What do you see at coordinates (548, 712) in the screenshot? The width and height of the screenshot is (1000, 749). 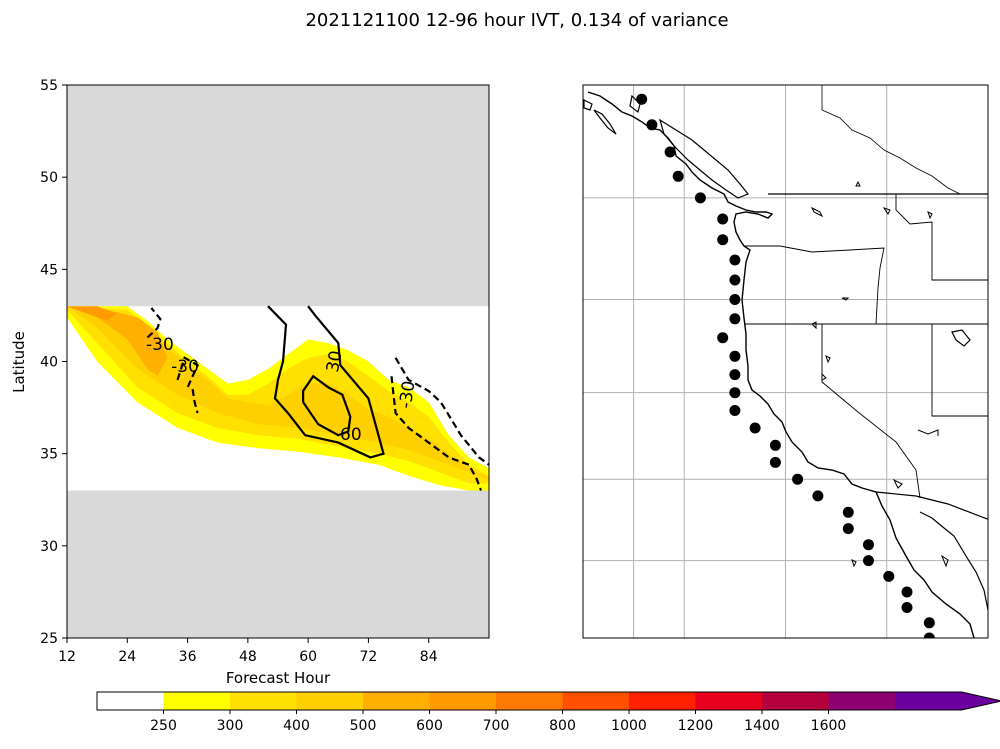 I see `colorbar: 250 300 400 500 600 700 800 1000 1200 1400 1600` at bounding box center [548, 712].